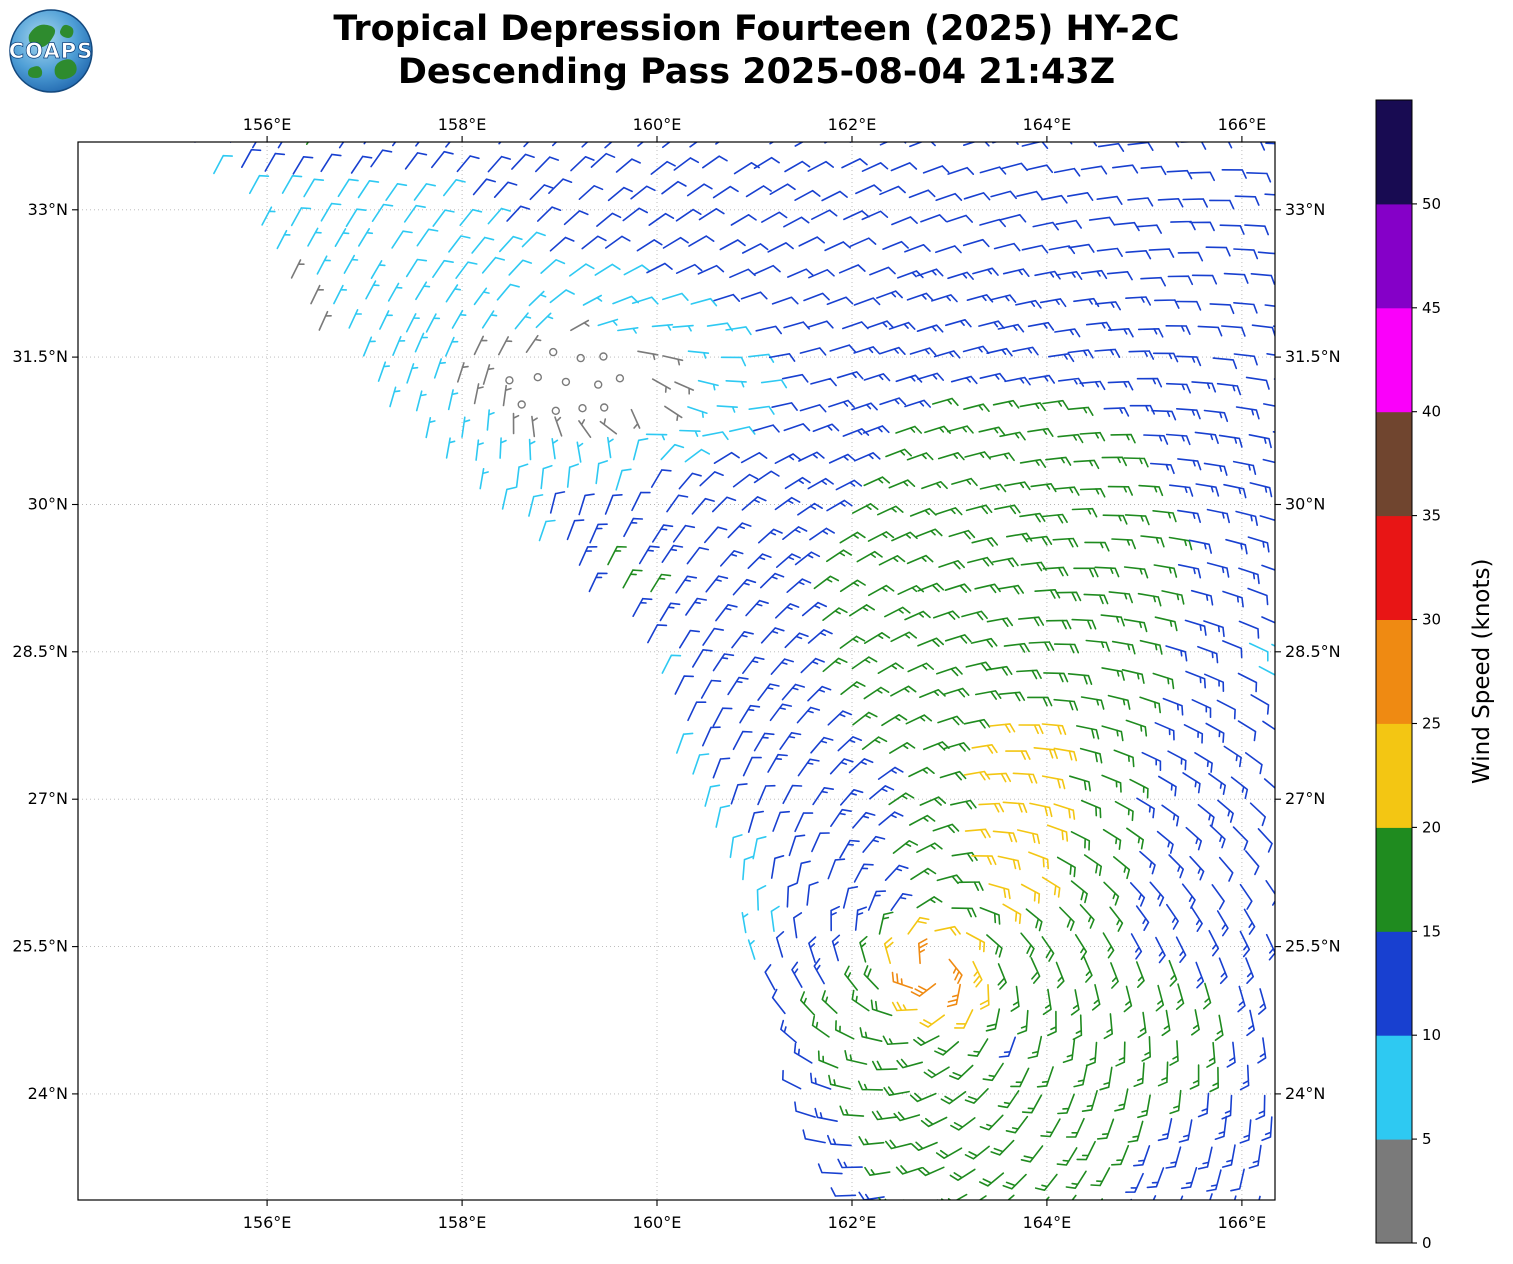 The height and width of the screenshot is (1264, 1513). What do you see at coordinates (1305, 798) in the screenshot?
I see `y-tick-label-right: 27°N` at bounding box center [1305, 798].